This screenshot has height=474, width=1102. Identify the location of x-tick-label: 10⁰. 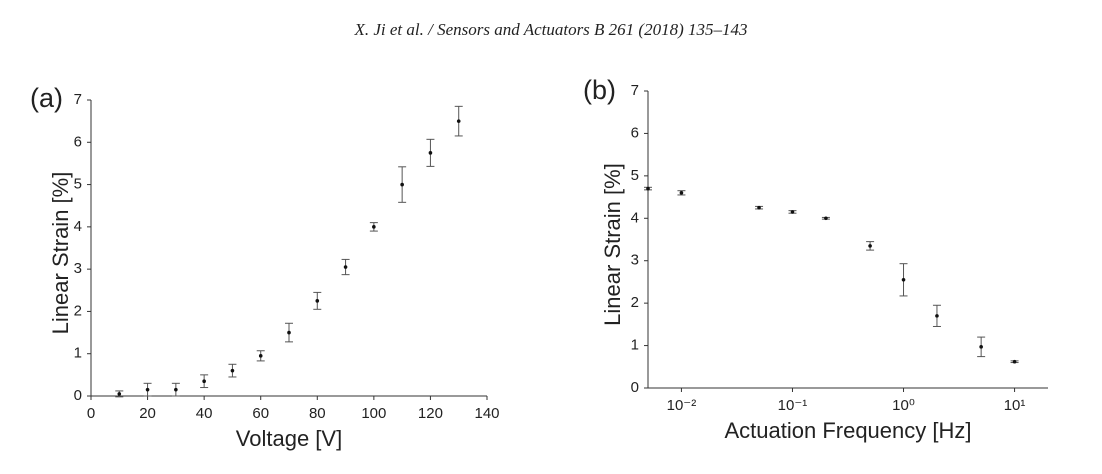
(903, 405).